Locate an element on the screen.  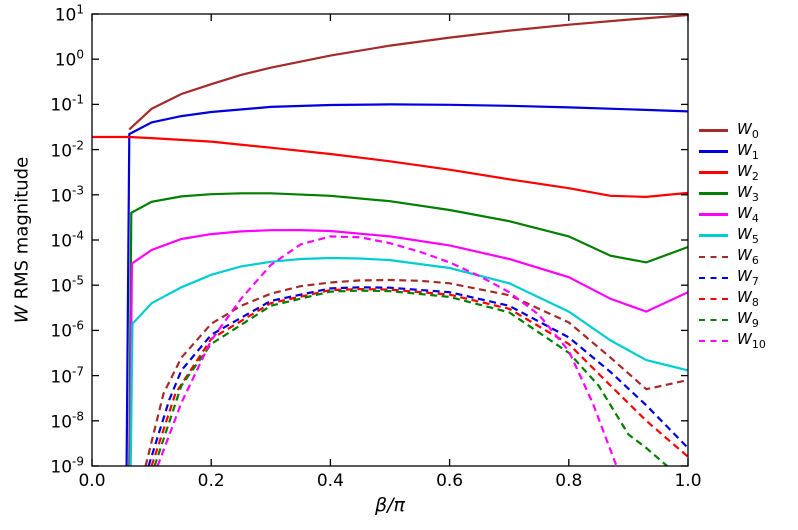
y-tick-label: 10⁻⁴ is located at coordinates (67, 240).